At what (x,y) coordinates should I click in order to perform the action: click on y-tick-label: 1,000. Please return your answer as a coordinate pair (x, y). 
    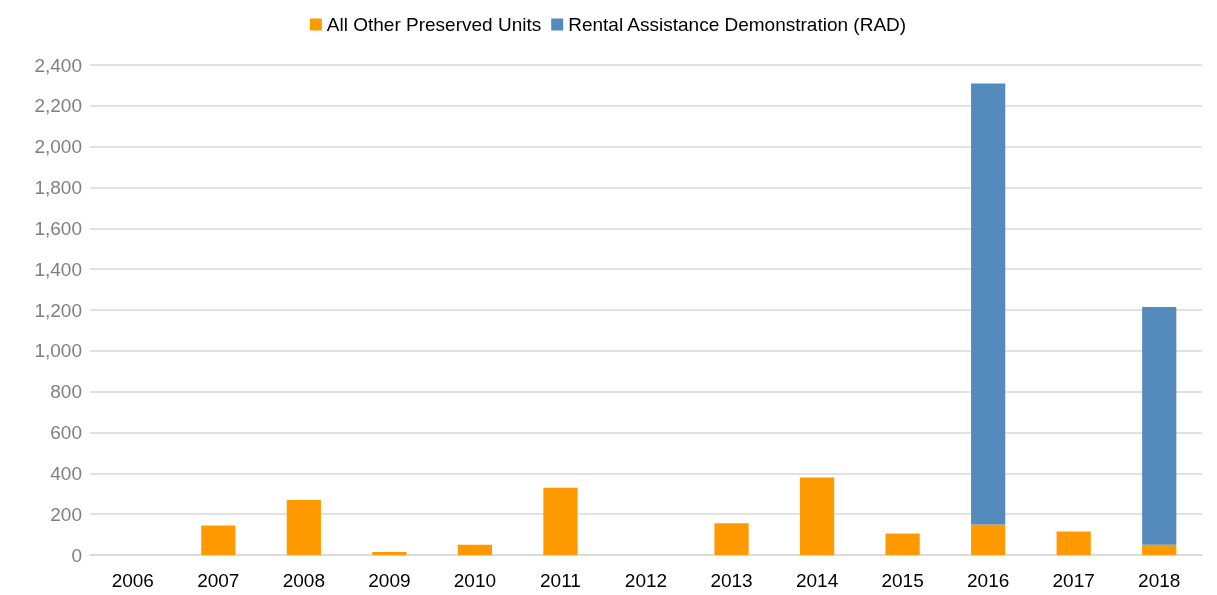
    Looking at the image, I should click on (58, 351).